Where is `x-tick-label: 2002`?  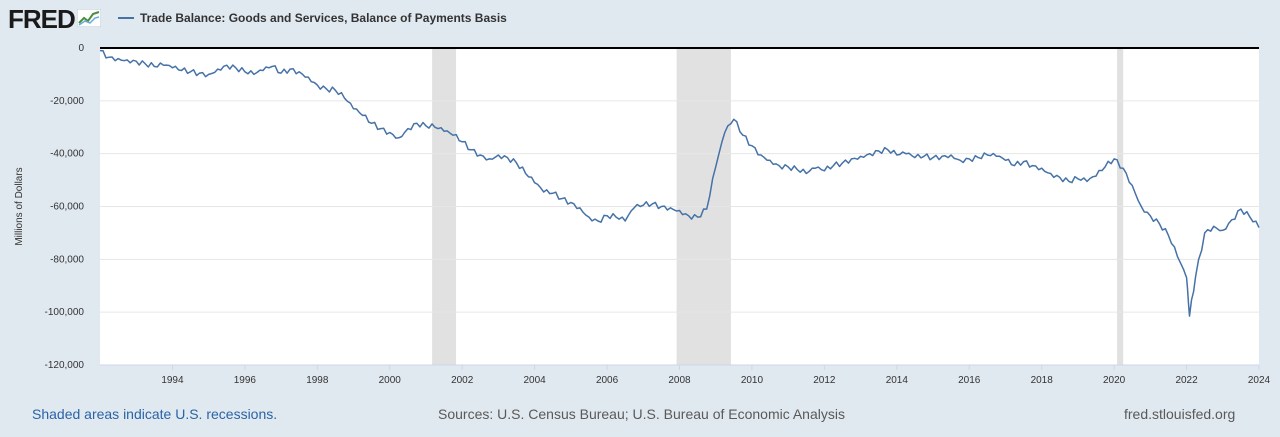 x-tick-label: 2002 is located at coordinates (462, 380).